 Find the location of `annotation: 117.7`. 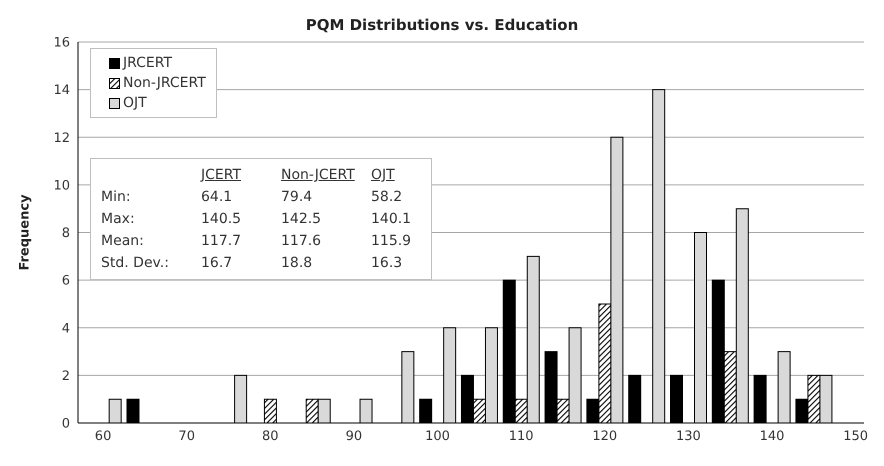

annotation: 117.7 is located at coordinates (221, 241).